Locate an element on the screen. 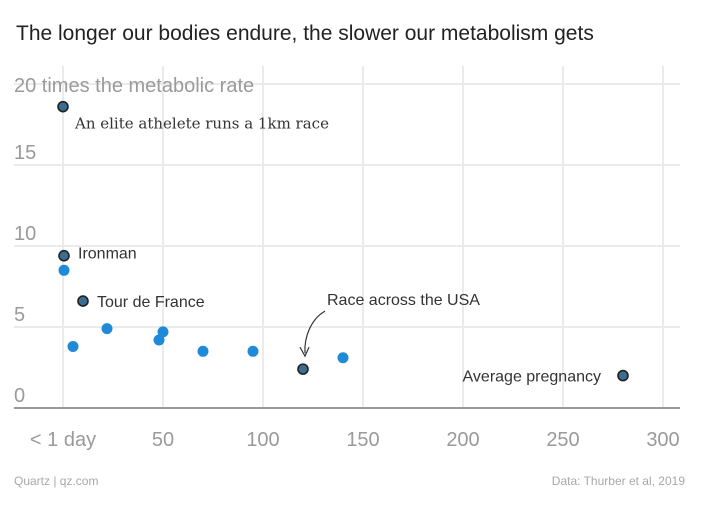 The image size is (703, 515). x-tick-label: 150 is located at coordinates (362, 440).